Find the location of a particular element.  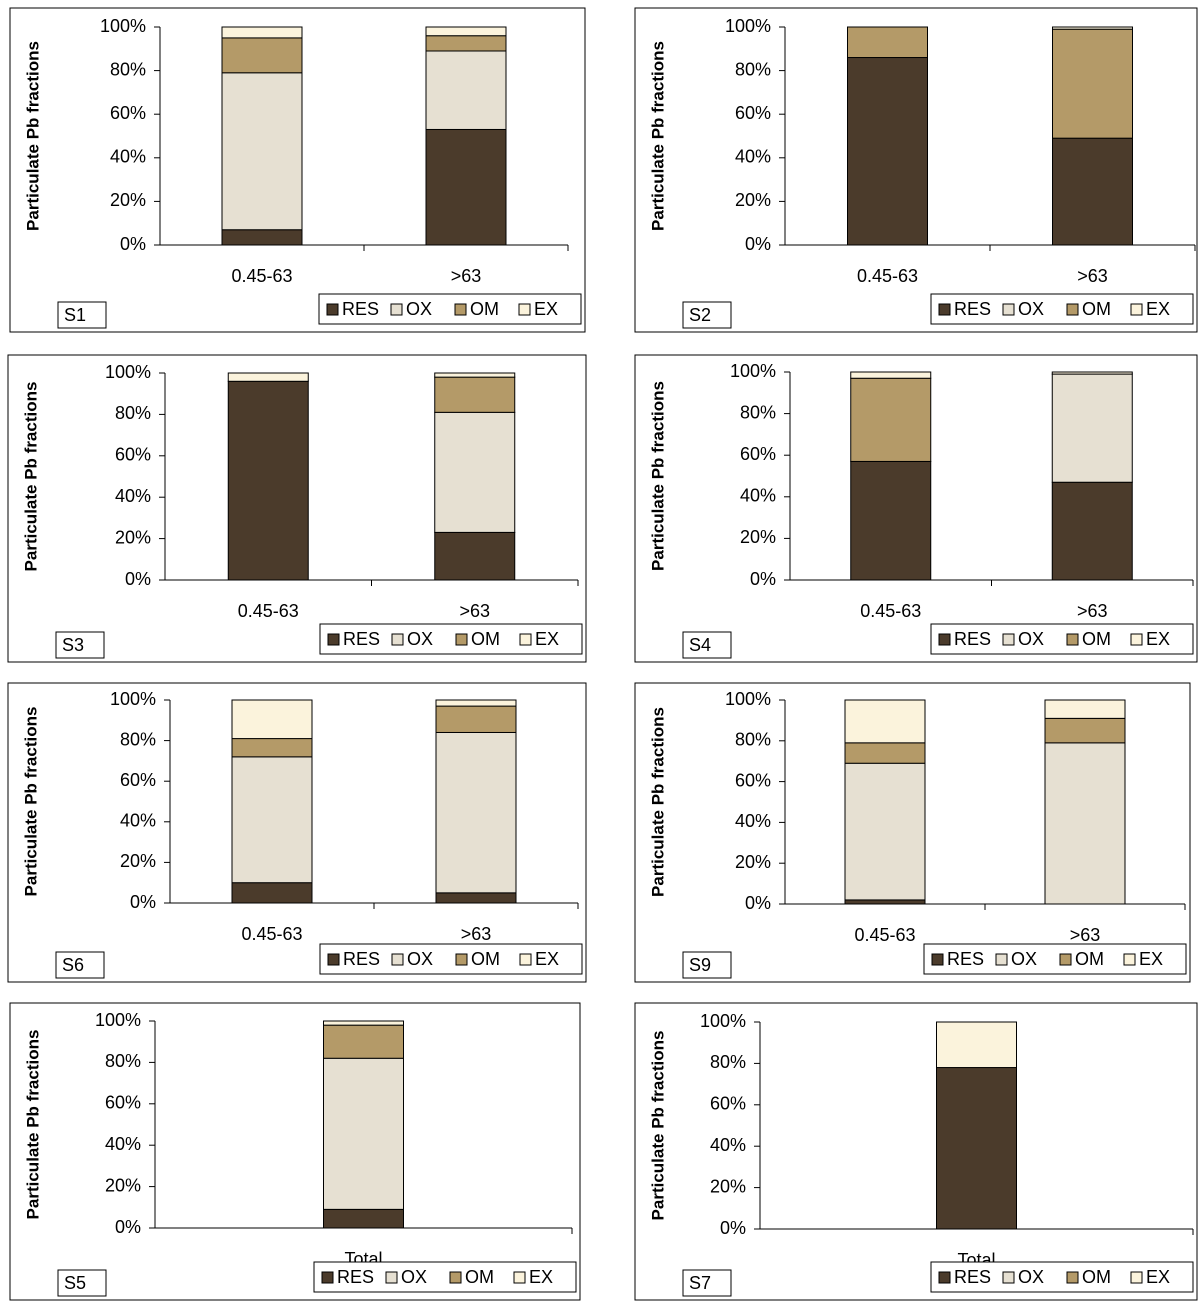

sample-label-box is located at coordinates (82, 315).